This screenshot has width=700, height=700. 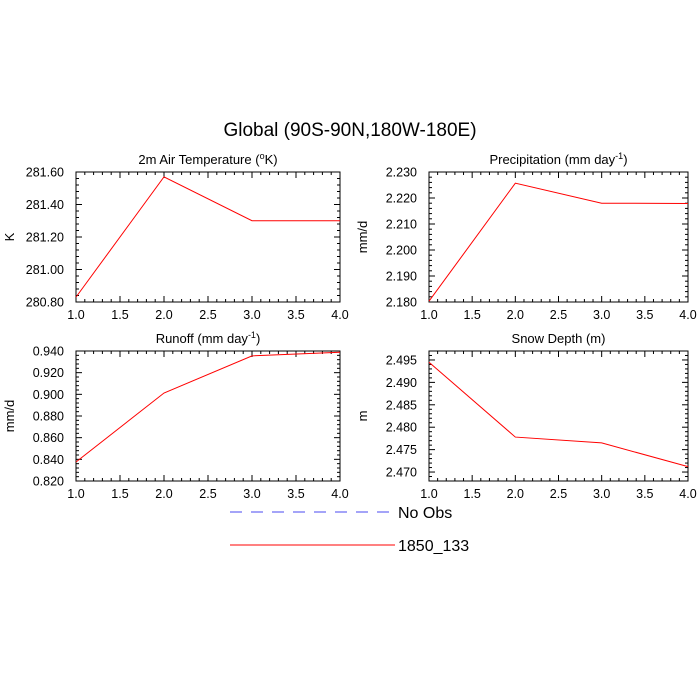 I want to click on panel-title: Precipitation (mm day-1), so click(x=558, y=159).